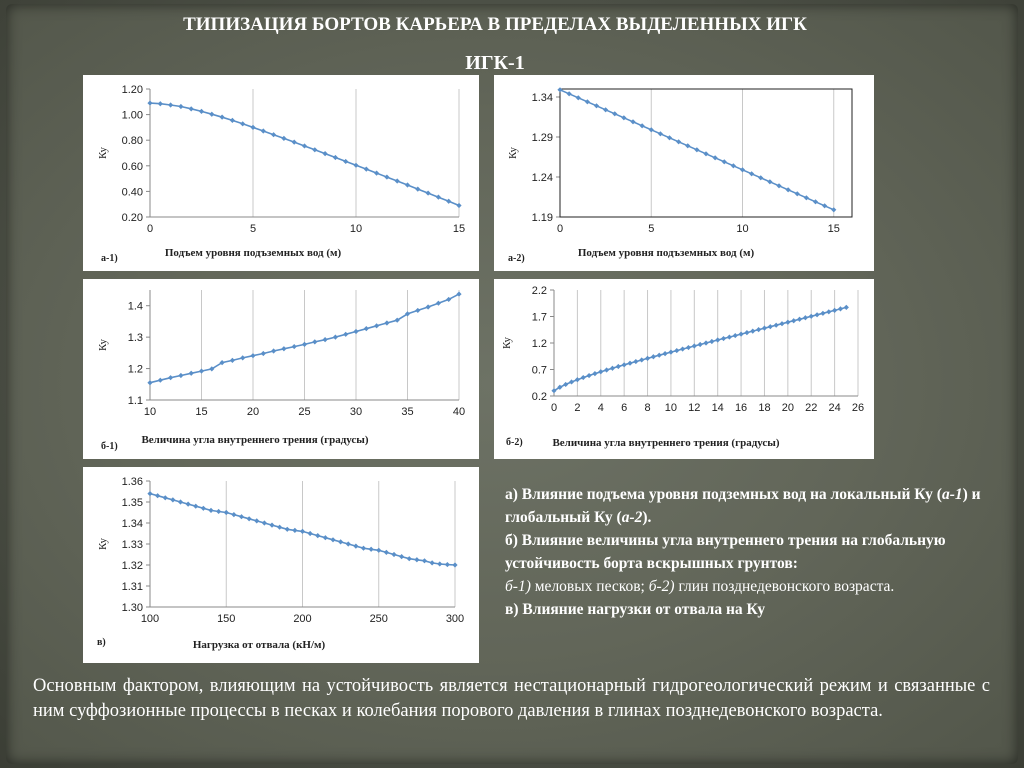  I want to click on x-tick-label: 35, so click(407, 412).